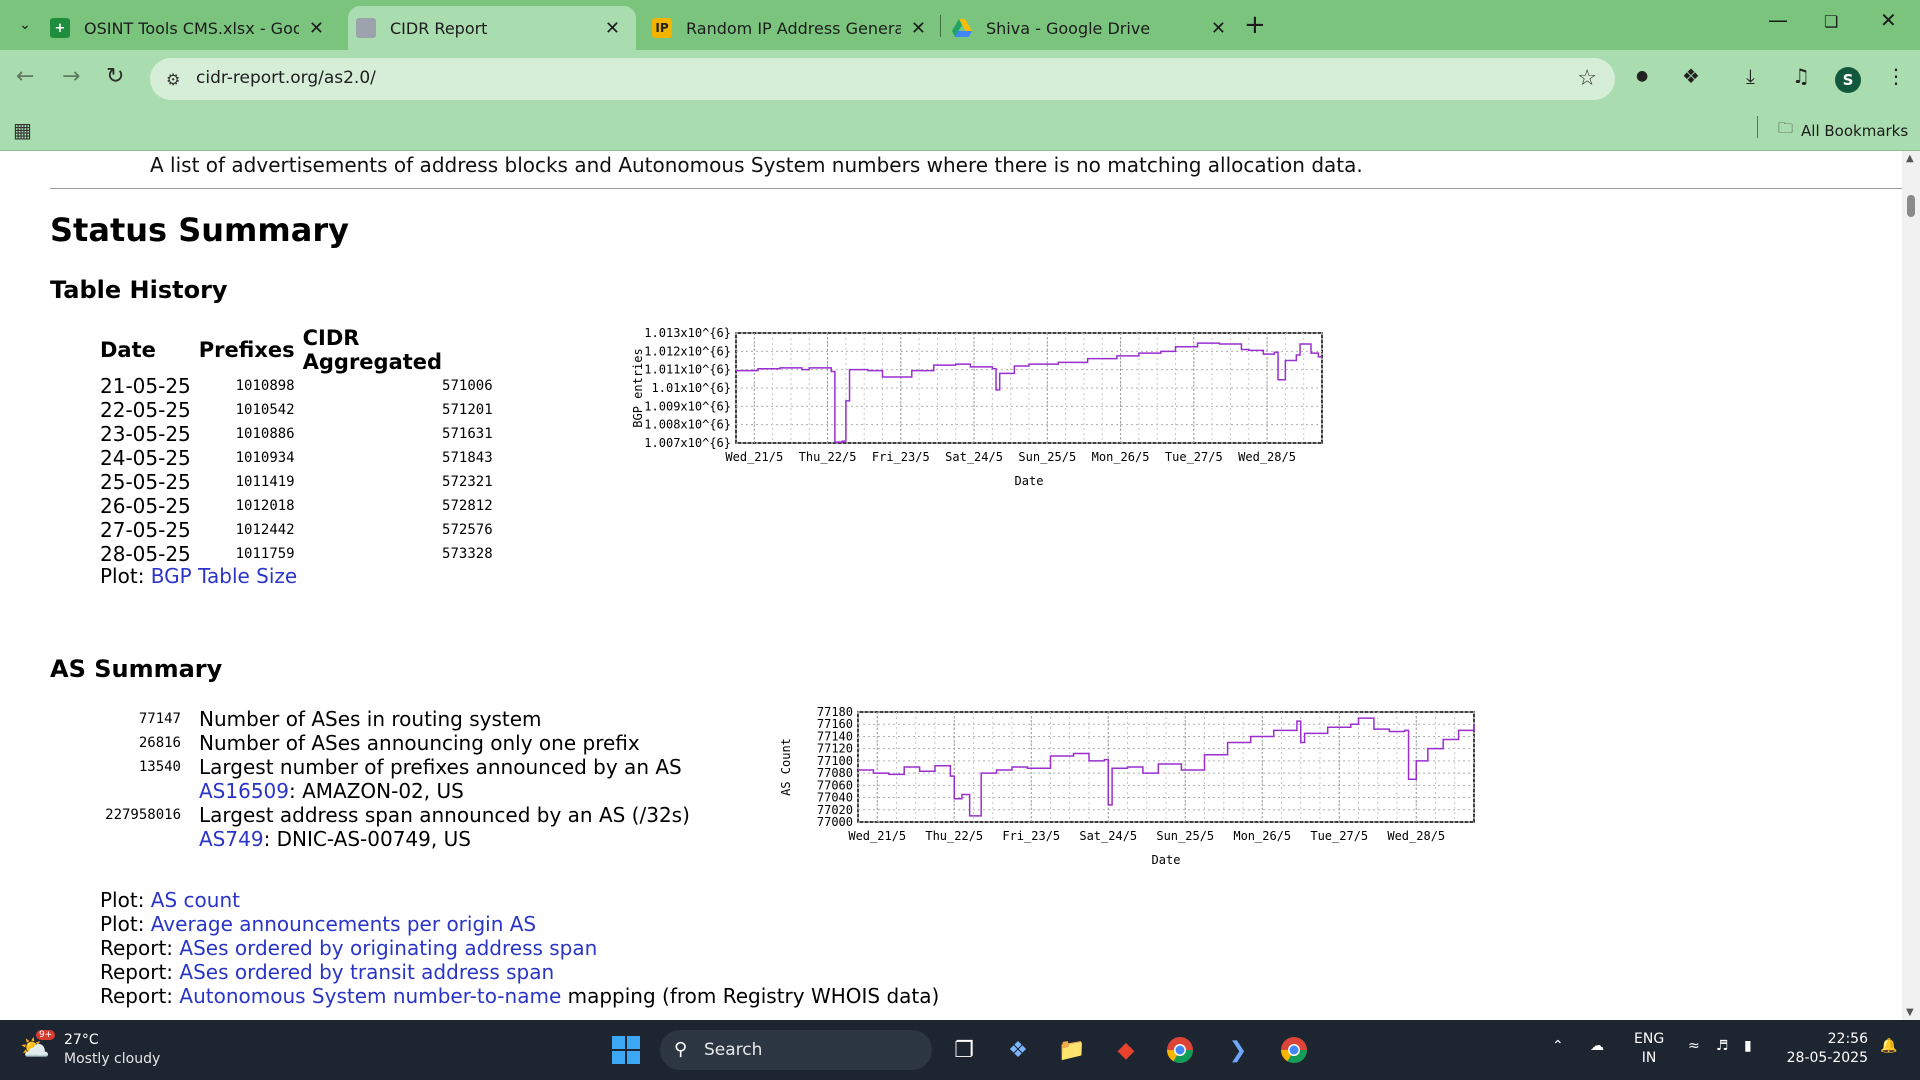 This screenshot has height=1080, width=1920. I want to click on y-tick-label: 77020, so click(835, 810).